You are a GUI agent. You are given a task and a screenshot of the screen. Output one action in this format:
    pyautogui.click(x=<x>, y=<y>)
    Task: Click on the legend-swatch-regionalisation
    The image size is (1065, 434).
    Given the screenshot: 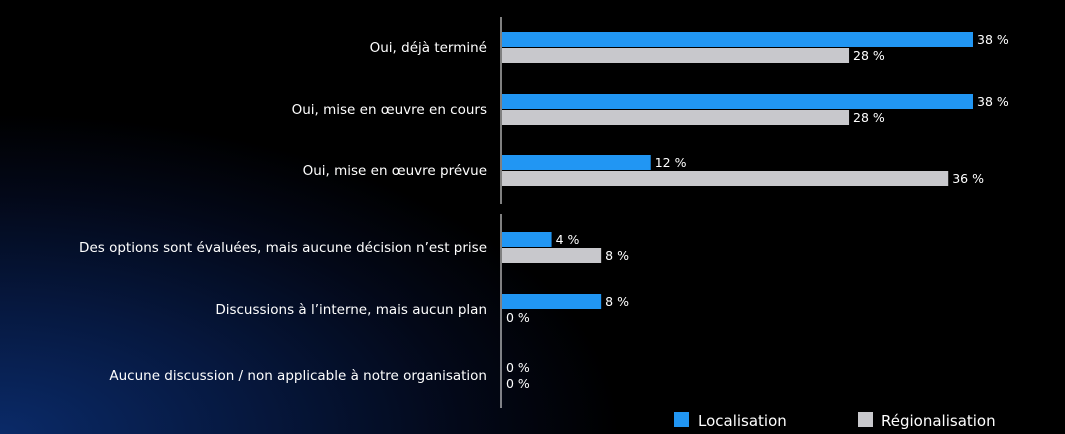 What is the action you would take?
    pyautogui.click(x=865, y=419)
    